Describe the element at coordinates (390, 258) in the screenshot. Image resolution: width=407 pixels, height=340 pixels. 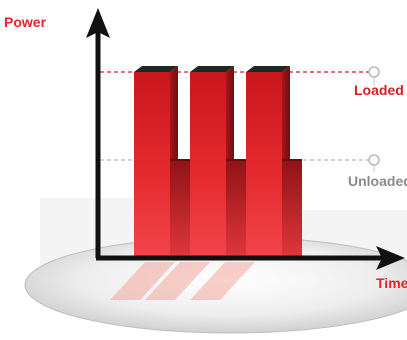
I see `x-axis-arrow` at that location.